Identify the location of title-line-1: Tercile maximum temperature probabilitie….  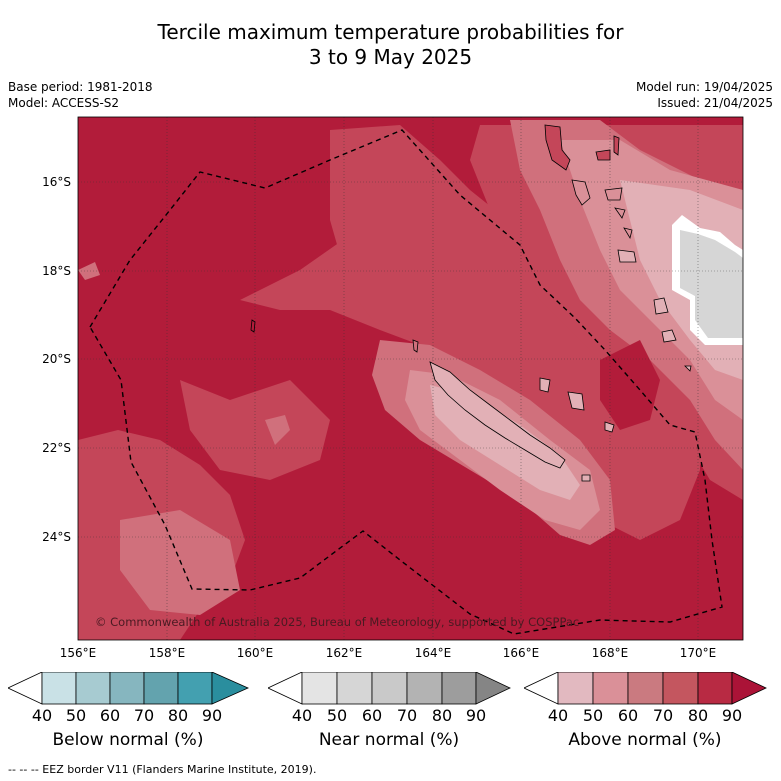
(390, 32).